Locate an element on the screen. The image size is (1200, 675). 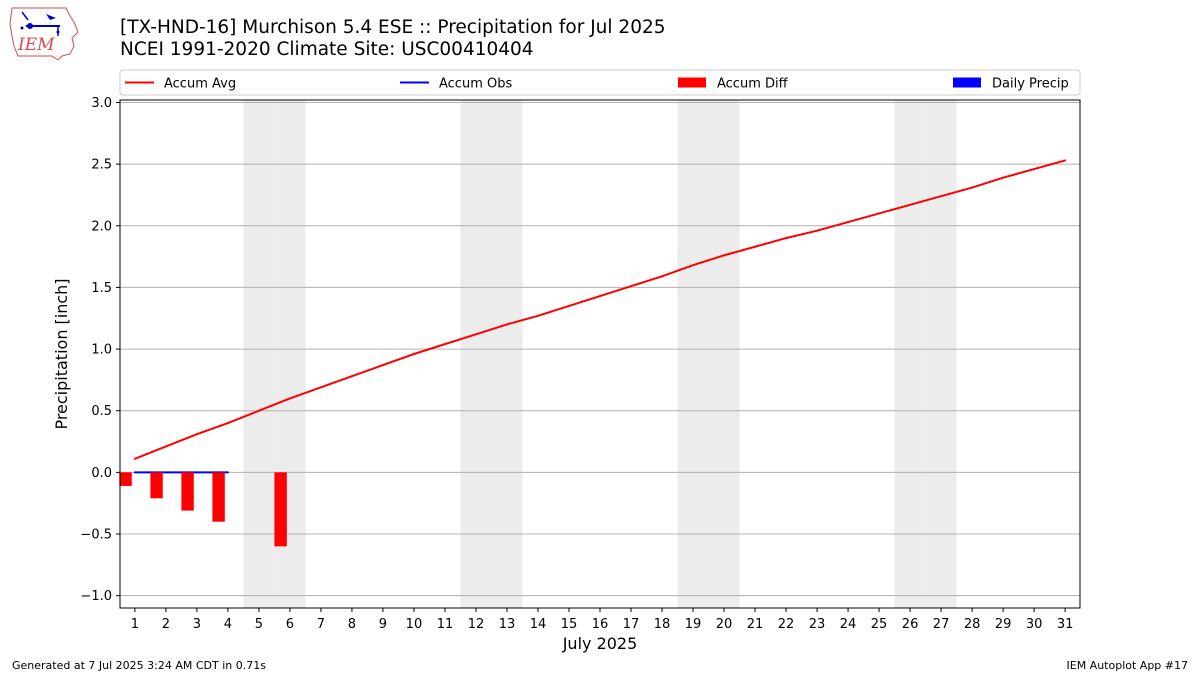
x-tick-label-4: 4 is located at coordinates (228, 624).